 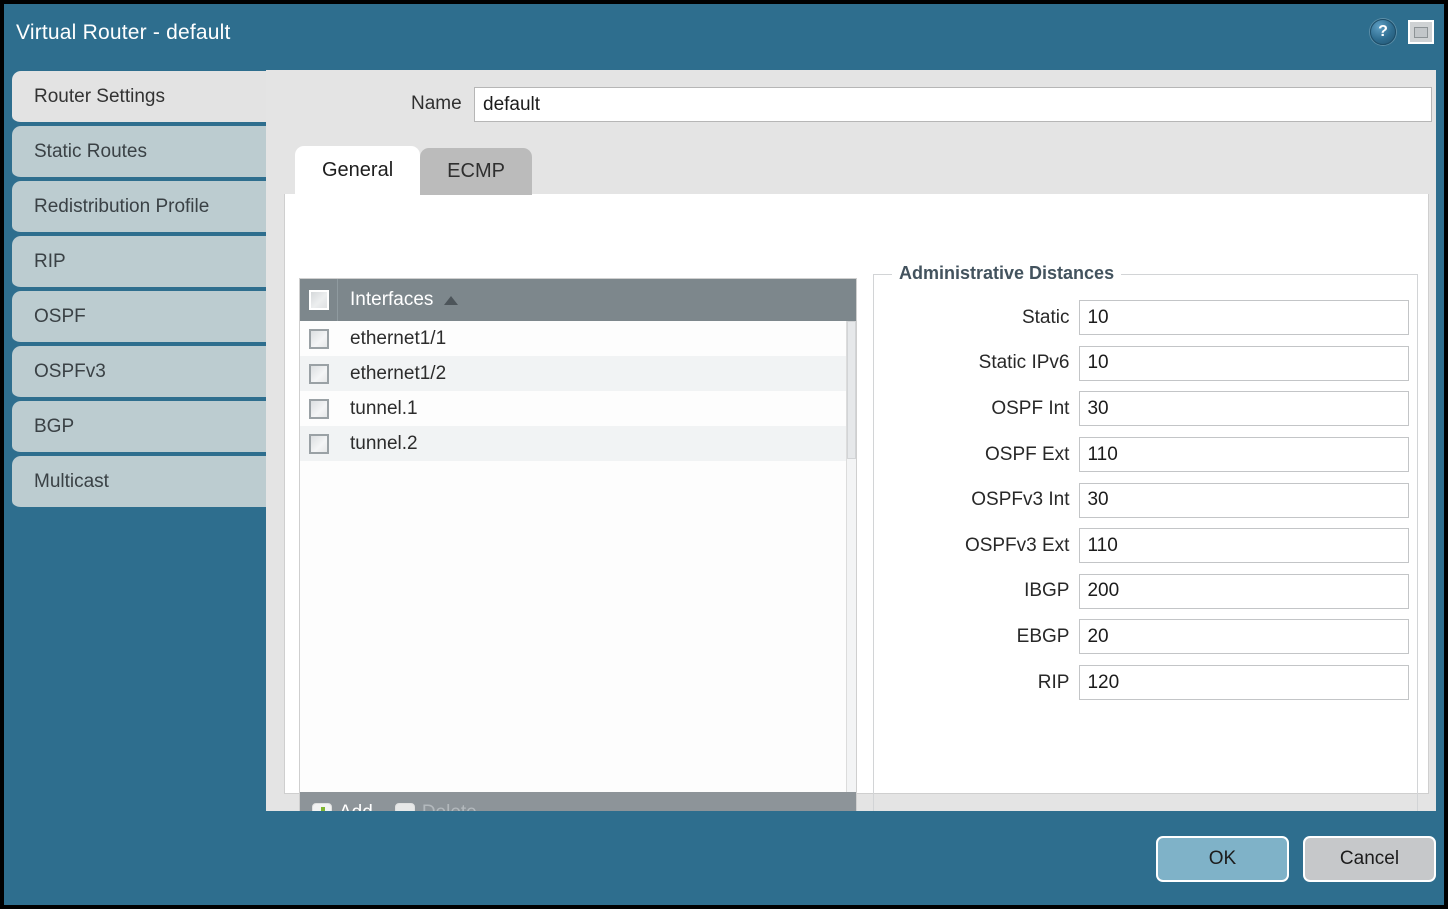 What do you see at coordinates (1244, 591) in the screenshot?
I see `ibgp-distance-input` at bounding box center [1244, 591].